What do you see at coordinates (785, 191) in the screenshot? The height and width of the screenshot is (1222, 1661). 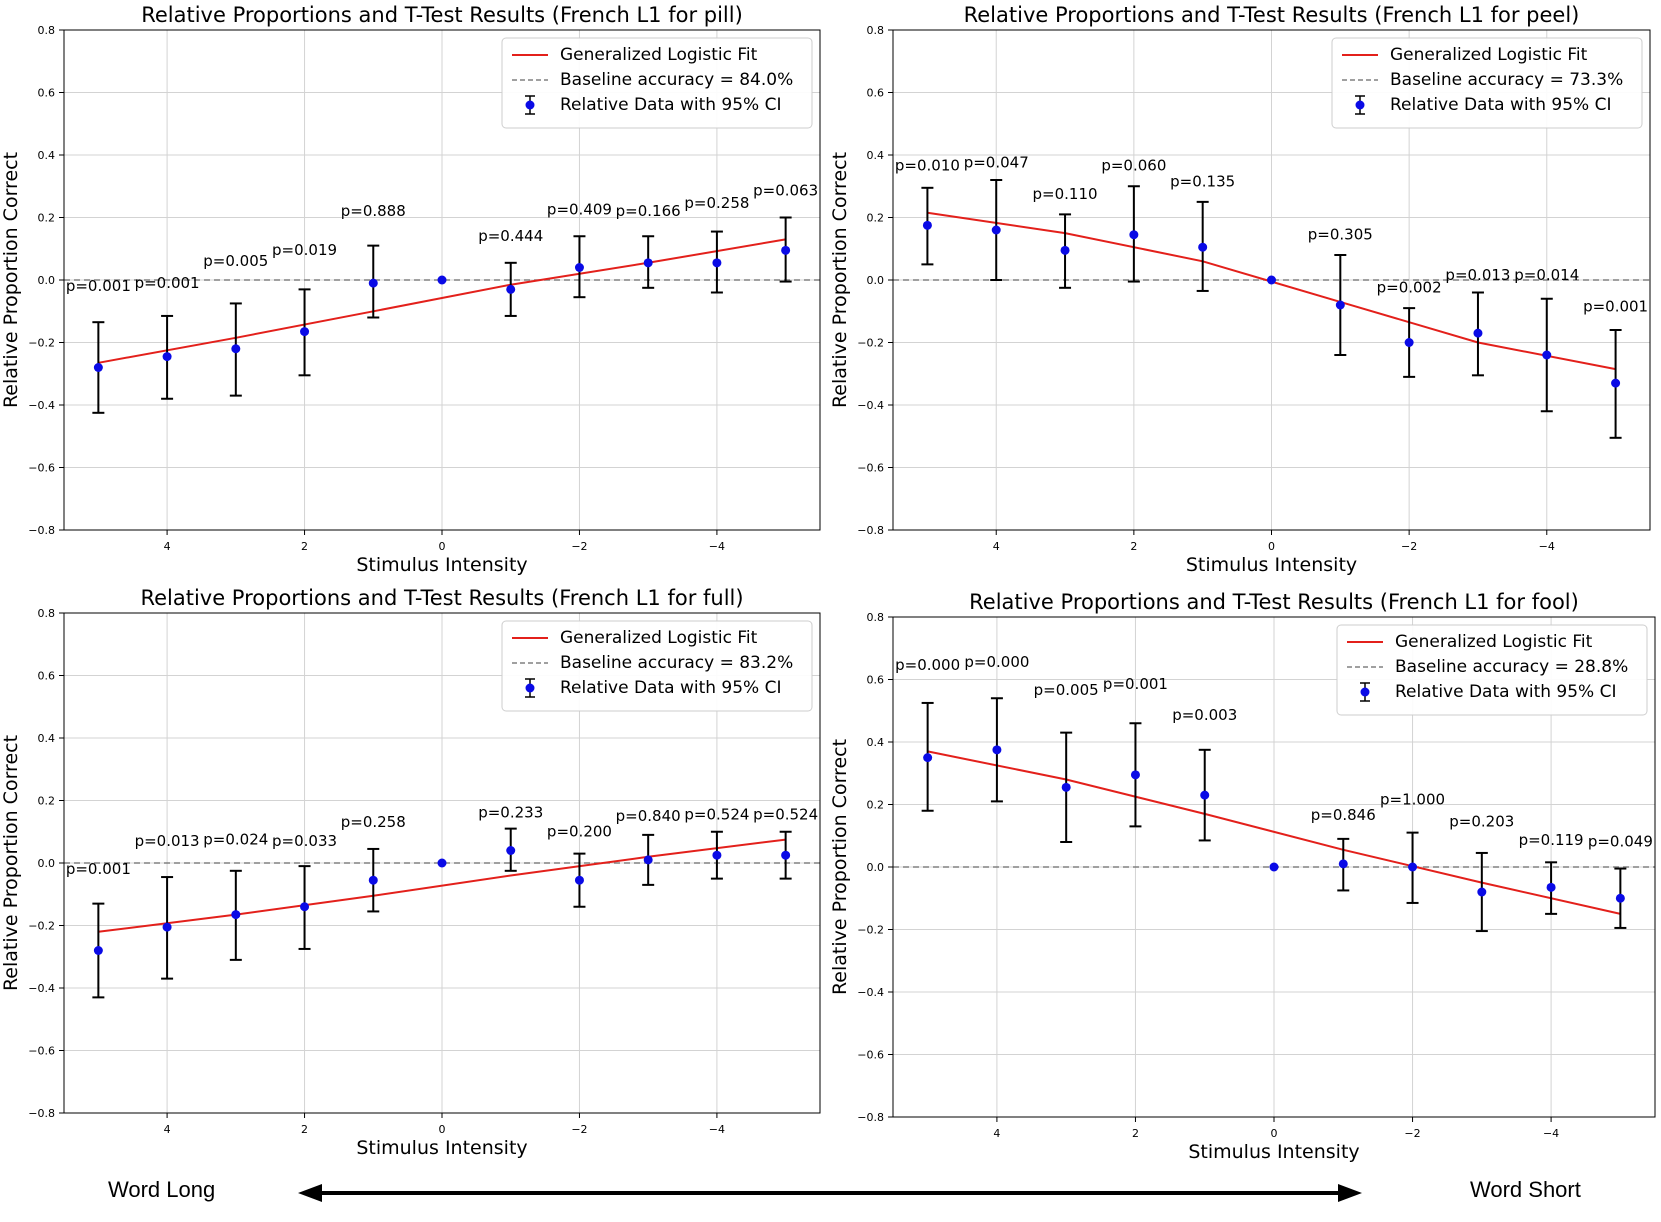 I see `p-value-label: p=0.063` at bounding box center [785, 191].